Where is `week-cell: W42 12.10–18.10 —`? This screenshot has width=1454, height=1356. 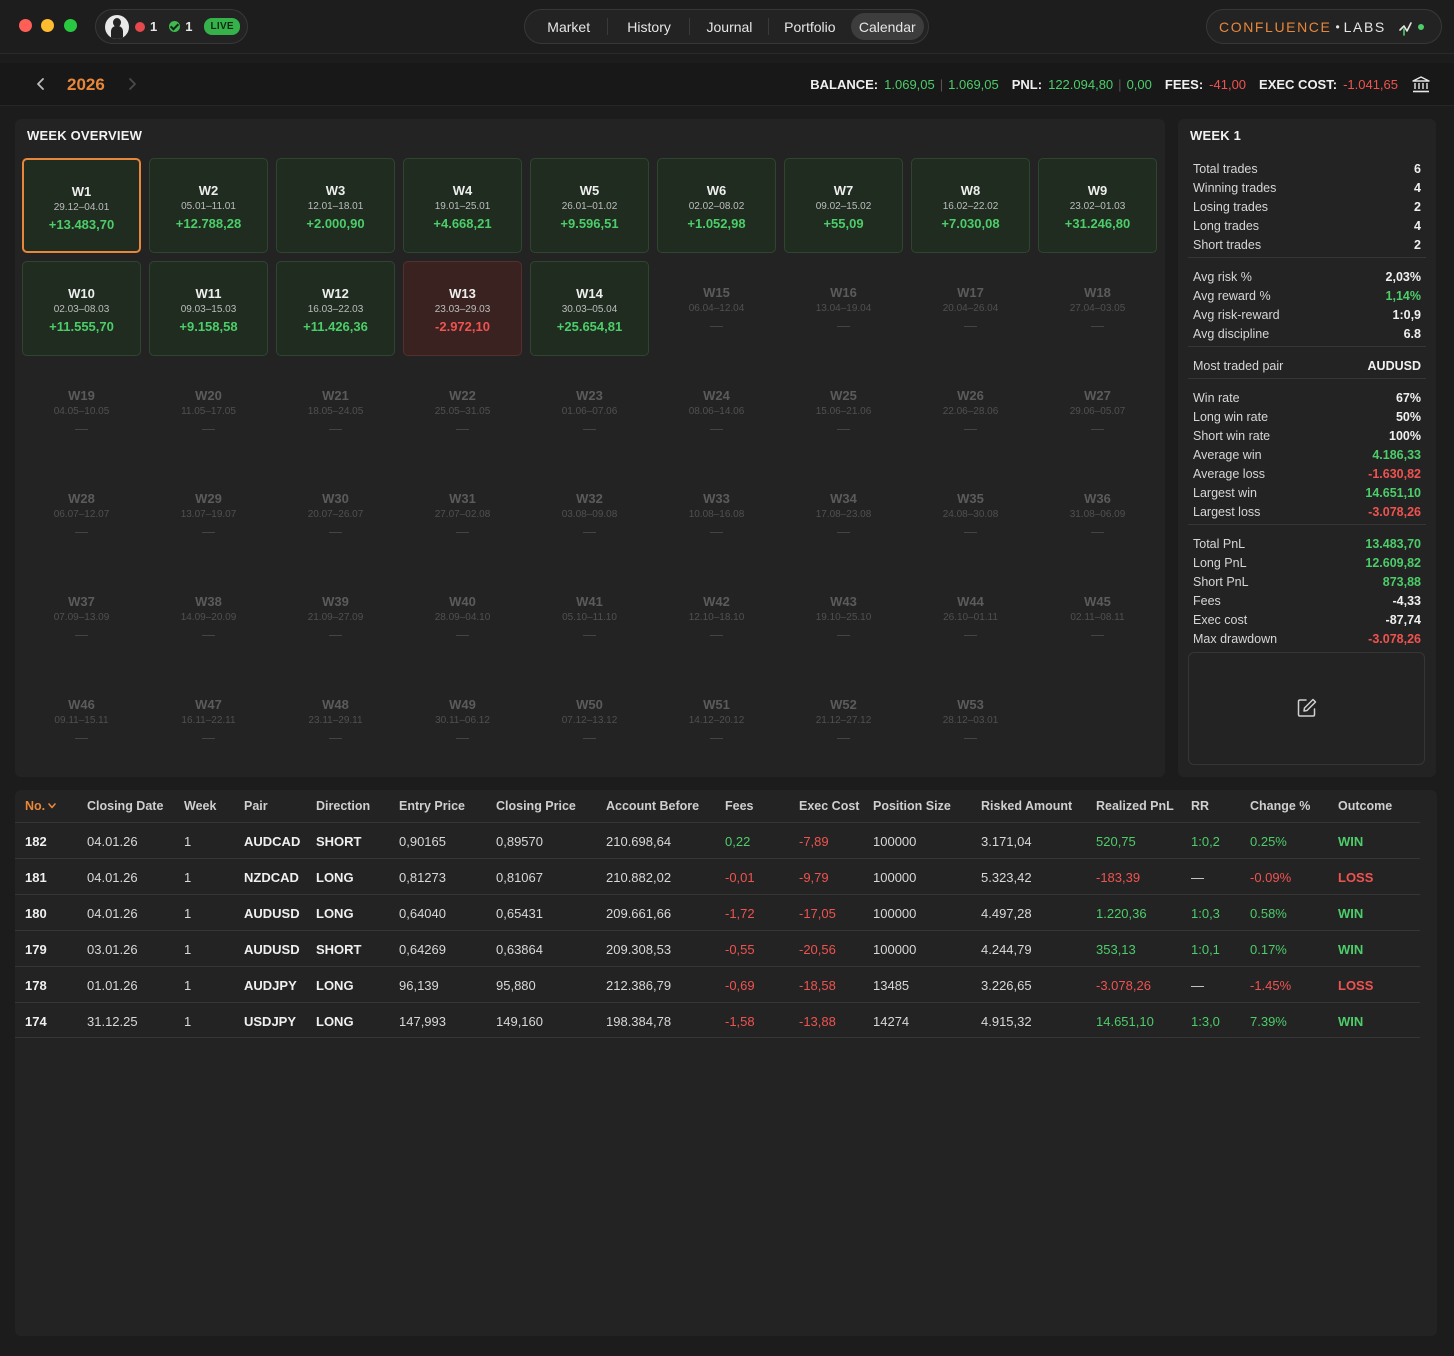
week-cell: W42 12.10–18.10 — is located at coordinates (716, 617).